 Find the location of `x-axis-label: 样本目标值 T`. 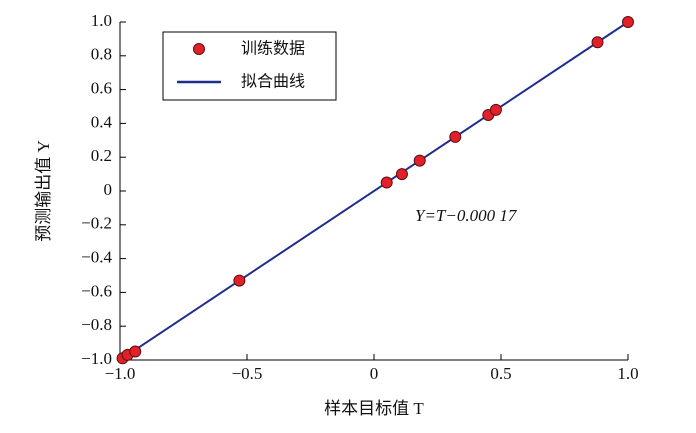

x-axis-label: 样本目标值 T is located at coordinates (374, 408).